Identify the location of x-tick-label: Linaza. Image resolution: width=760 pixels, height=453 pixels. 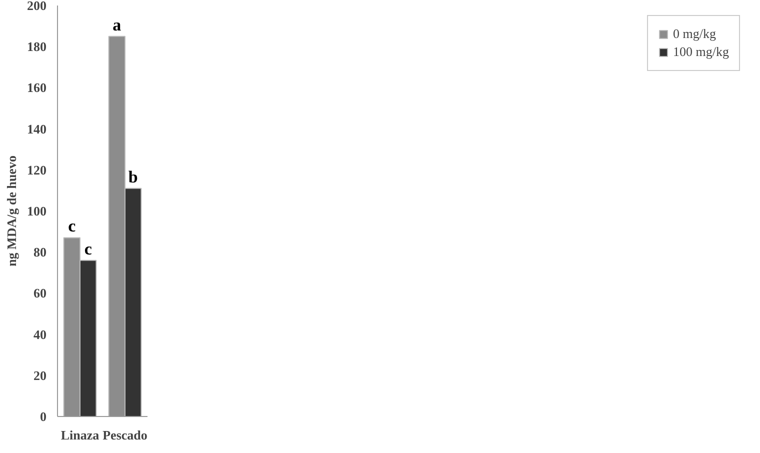
(80, 435).